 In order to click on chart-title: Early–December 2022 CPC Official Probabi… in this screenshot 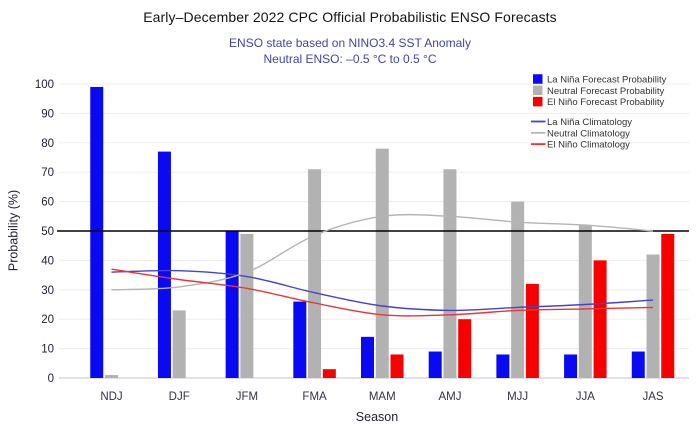, I will do `click(350, 17)`.